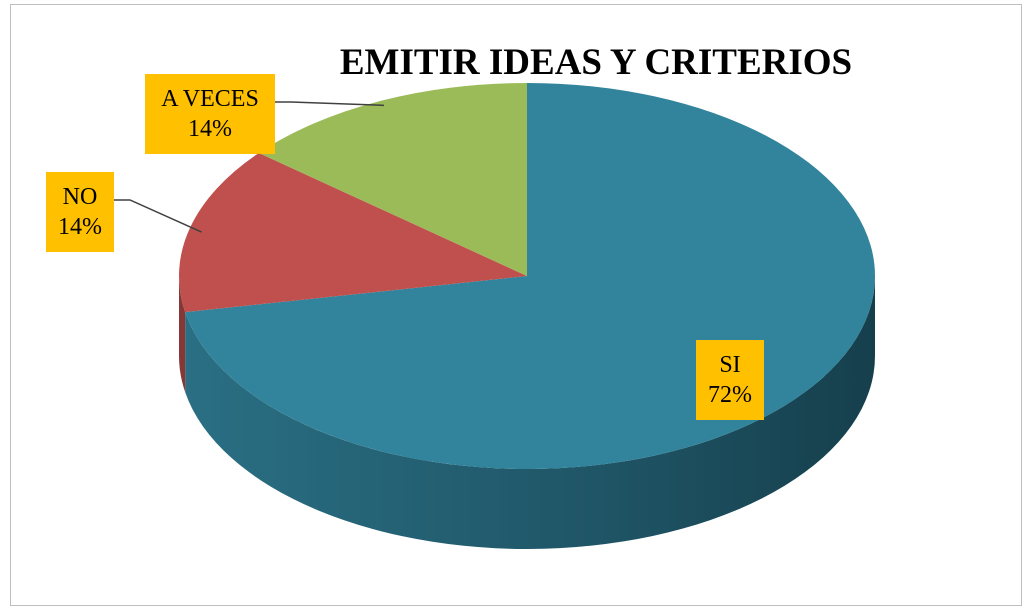 This screenshot has height=612, width=1032. What do you see at coordinates (729, 365) in the screenshot?
I see `data-label-category-si: SI` at bounding box center [729, 365].